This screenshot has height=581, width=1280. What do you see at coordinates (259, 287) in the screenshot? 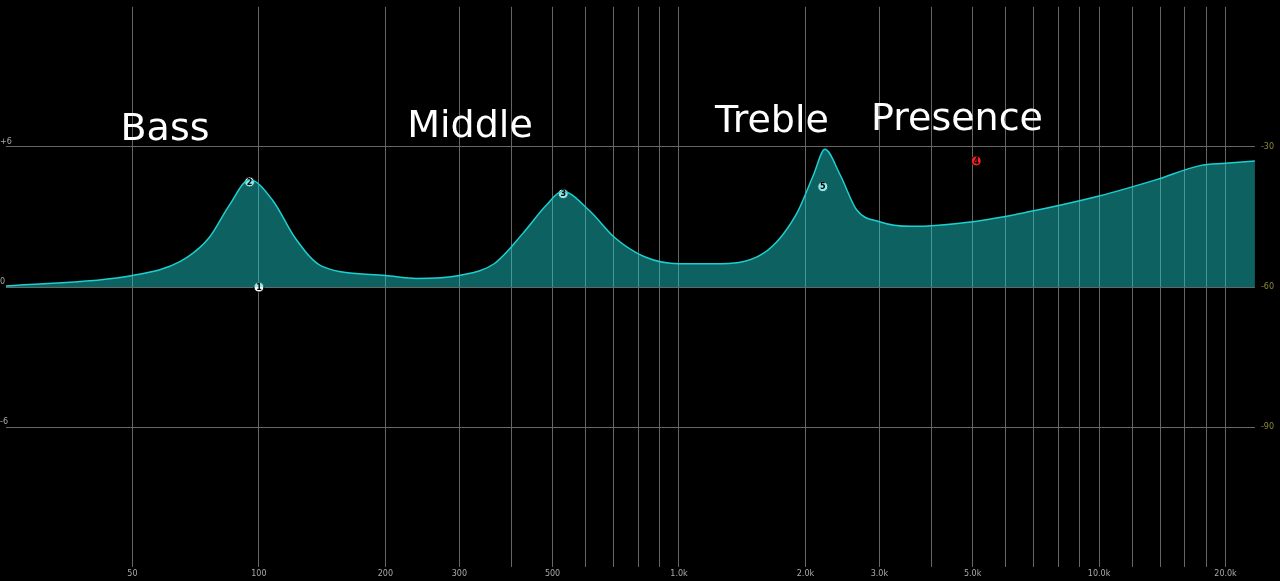
I see `annotation: 1` at bounding box center [259, 287].